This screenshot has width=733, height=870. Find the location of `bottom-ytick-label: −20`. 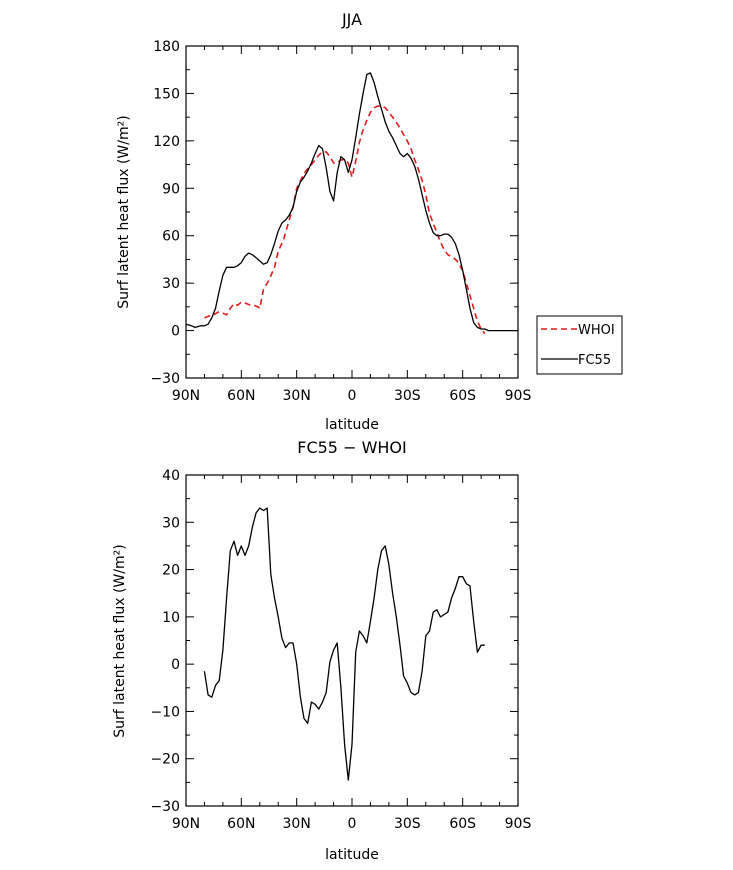

bottom-ytick-label: −20 is located at coordinates (165, 760).